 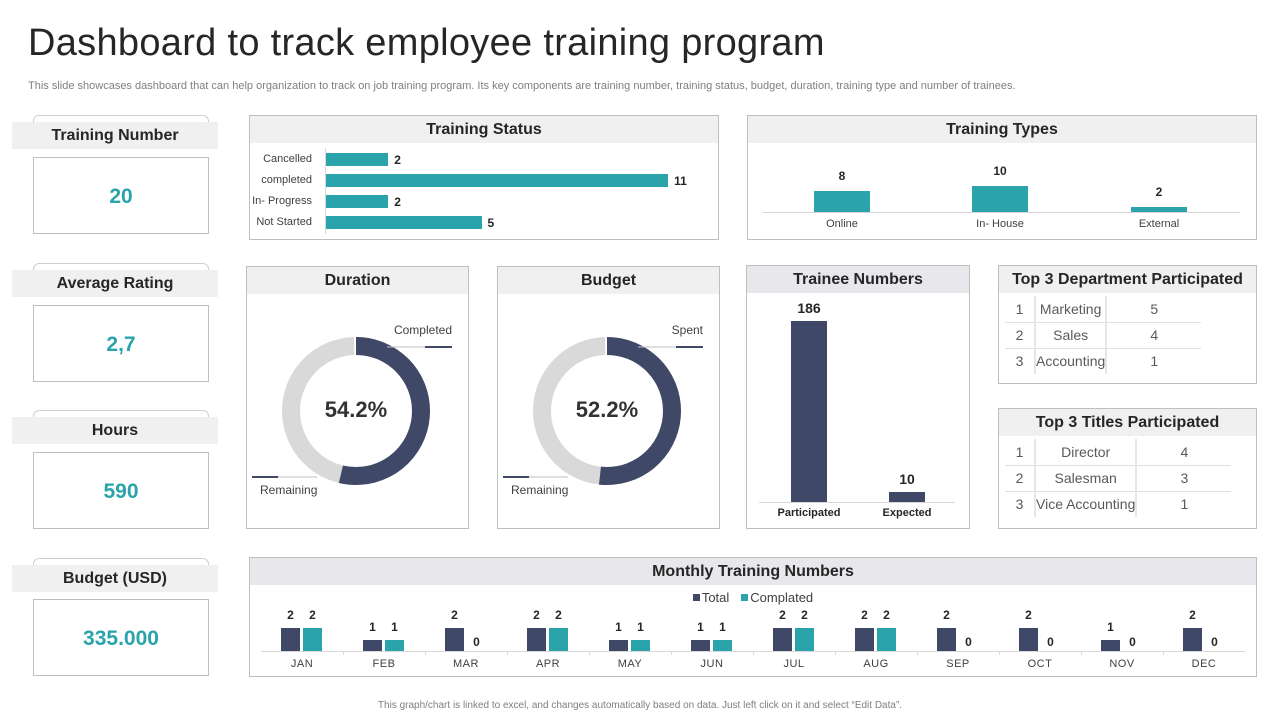 What do you see at coordinates (608, 397) in the screenshot?
I see `budget-chart: Budget 52.2% Spent Remaining` at bounding box center [608, 397].